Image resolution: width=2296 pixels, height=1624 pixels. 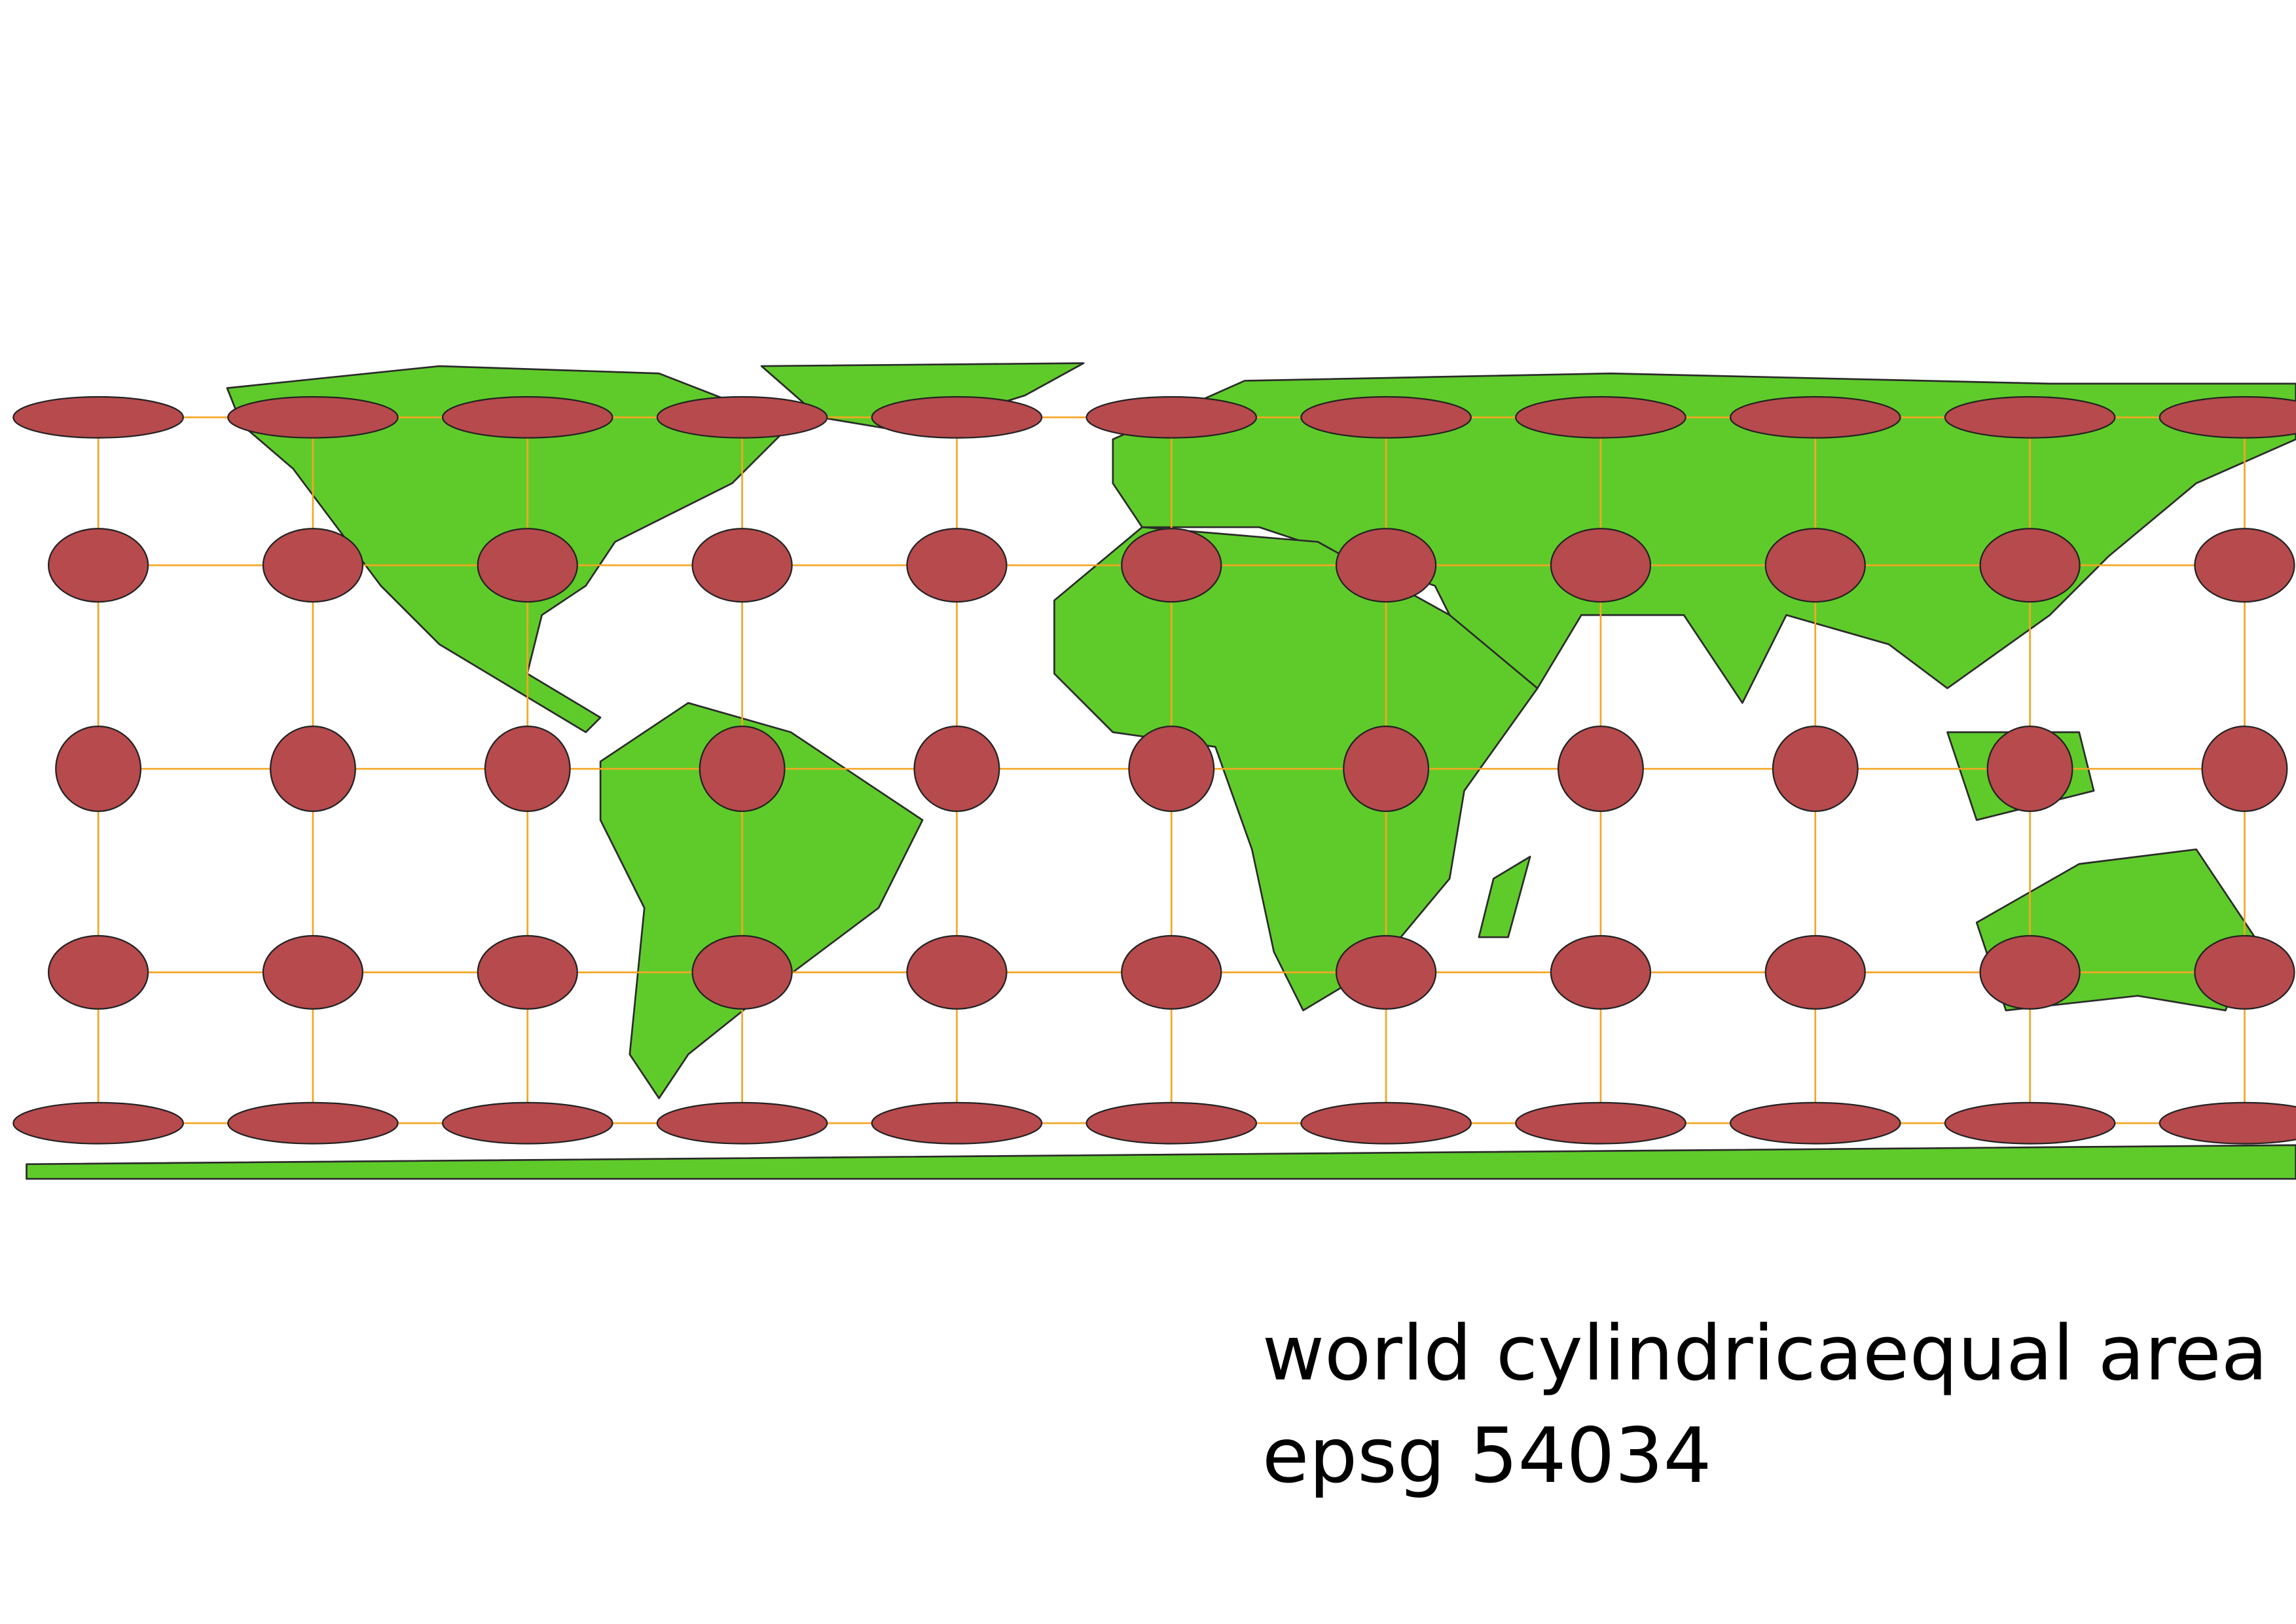 I want to click on south-america, so click(x=761, y=900).